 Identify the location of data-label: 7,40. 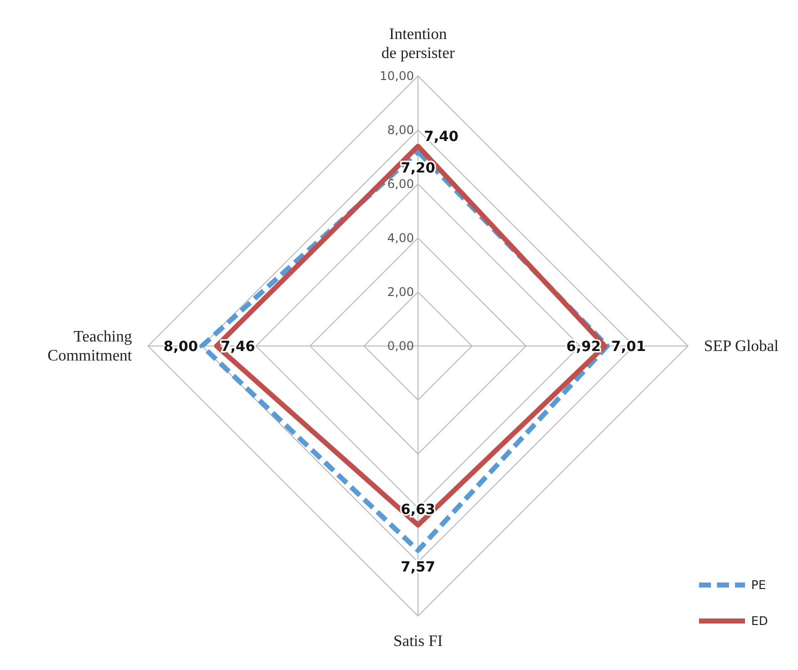
(441, 137).